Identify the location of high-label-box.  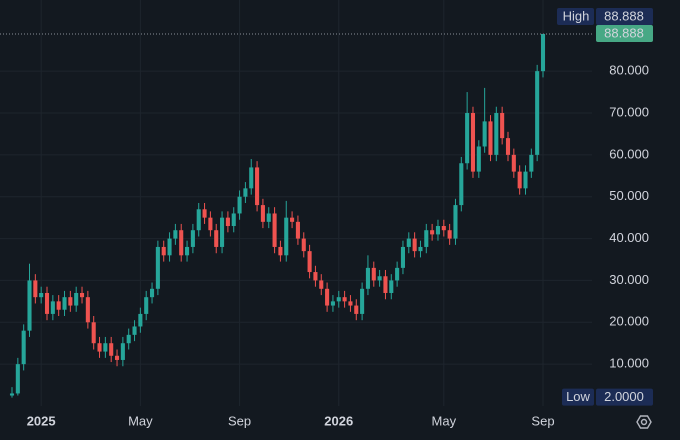
(575, 16).